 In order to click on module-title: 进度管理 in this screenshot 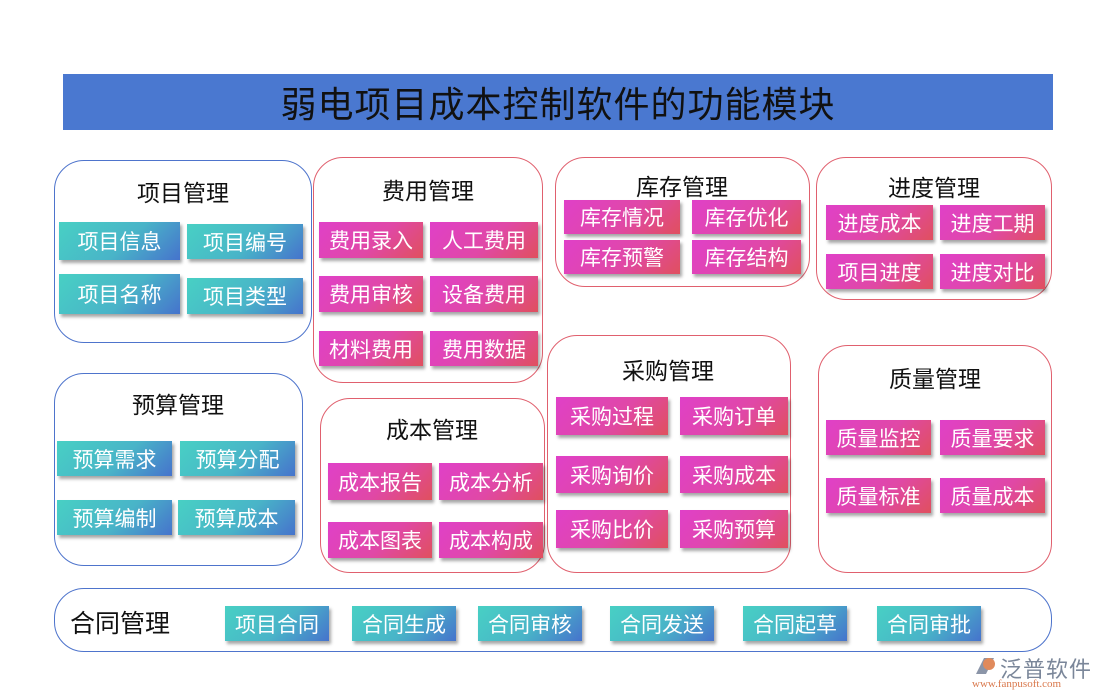, I will do `click(934, 188)`.